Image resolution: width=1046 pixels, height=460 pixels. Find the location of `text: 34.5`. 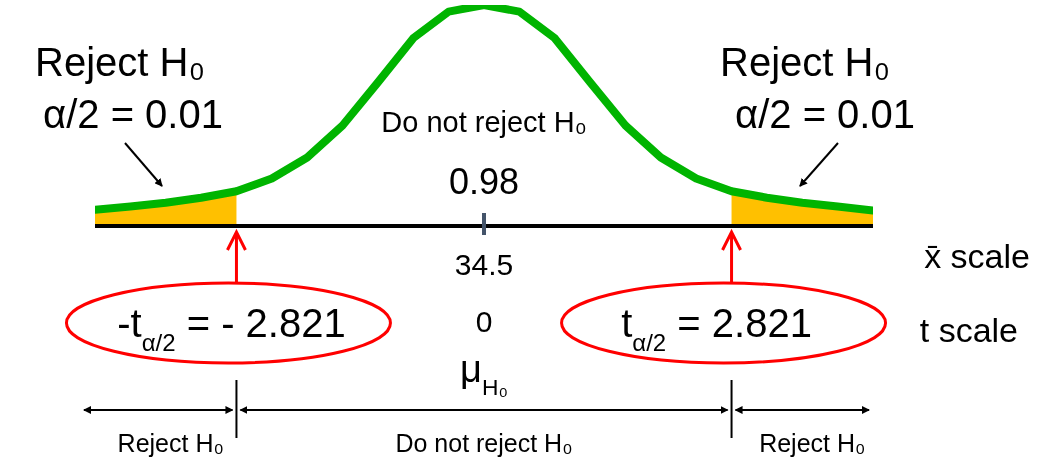

text: 34.5 is located at coordinates (484, 264).